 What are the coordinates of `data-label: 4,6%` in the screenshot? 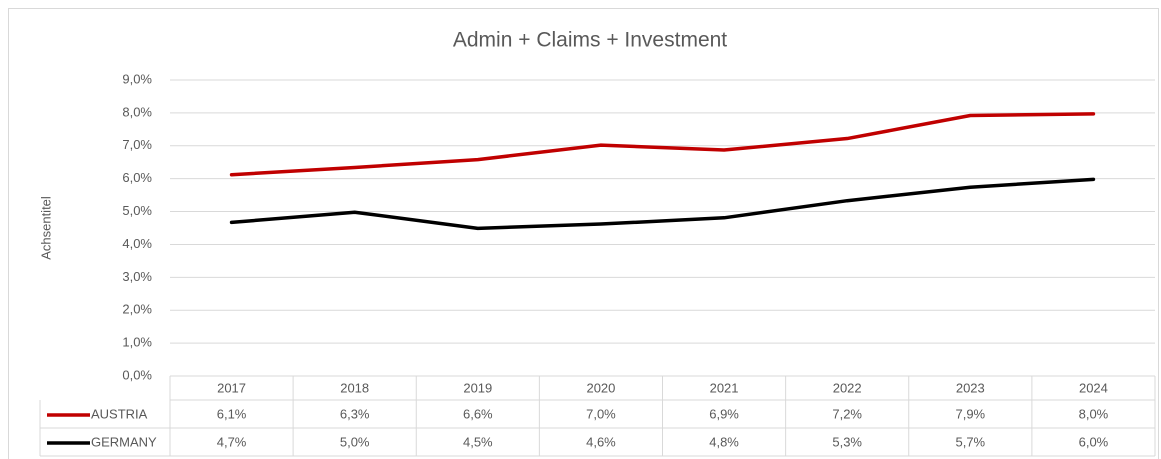 It's located at (601, 441).